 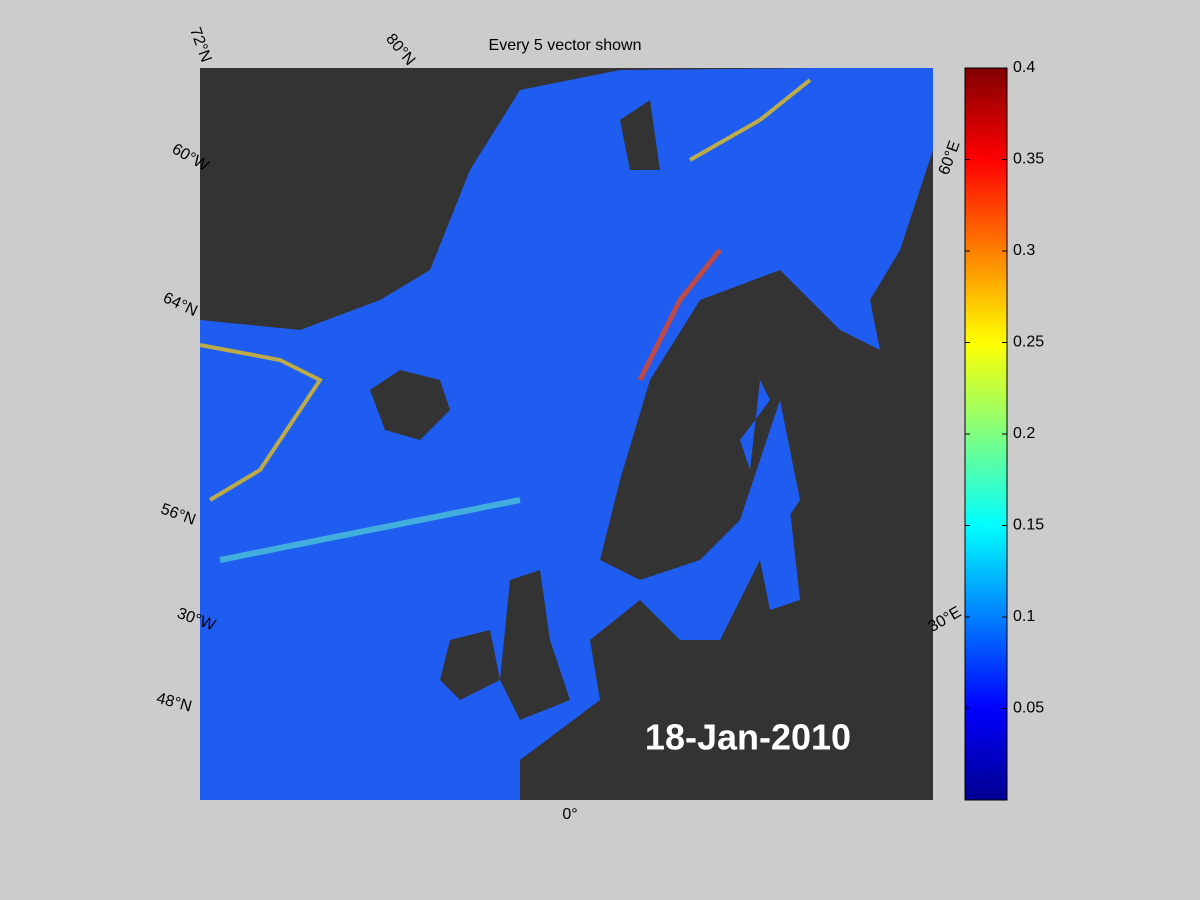 I want to click on colorbar-tick-label: 0.05, so click(x=1028, y=708).